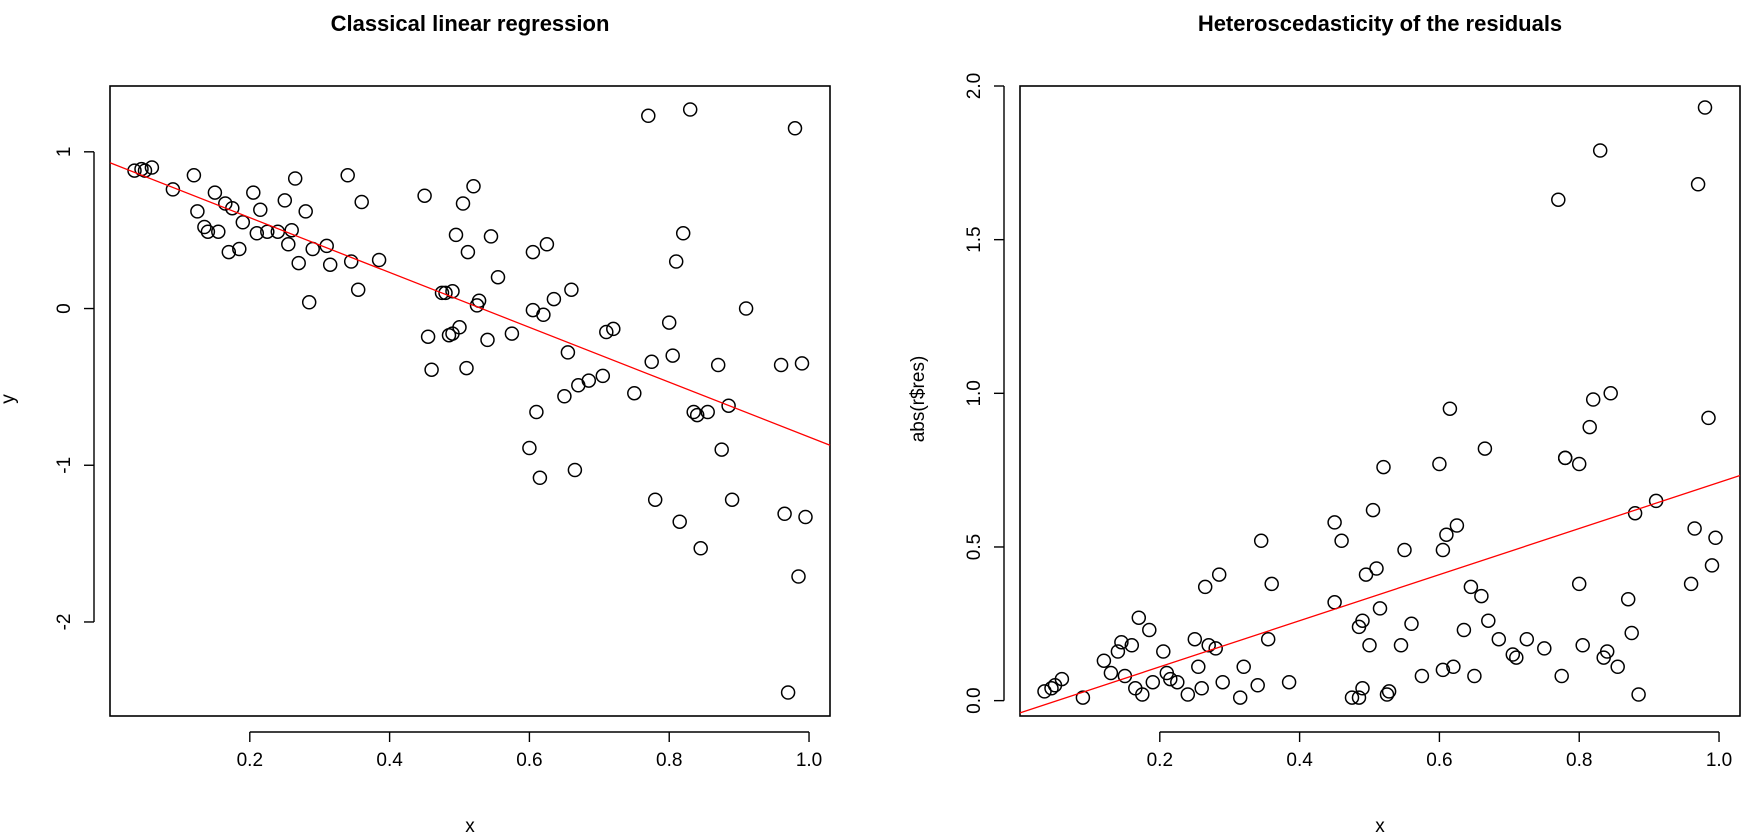 This screenshot has height=836, width=1750. Describe the element at coordinates (1299, 760) in the screenshot. I see `x-tick-label: 0.4` at that location.